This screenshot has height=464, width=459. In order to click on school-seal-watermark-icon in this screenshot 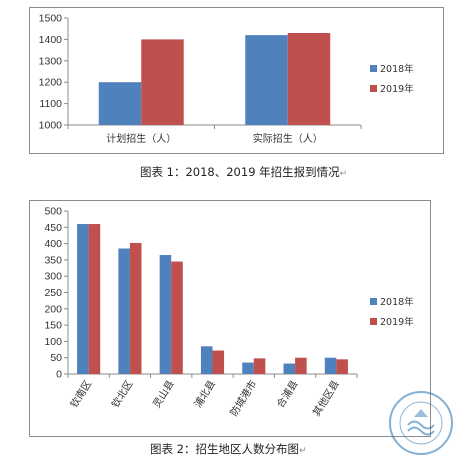, I will do `click(421, 423)`.